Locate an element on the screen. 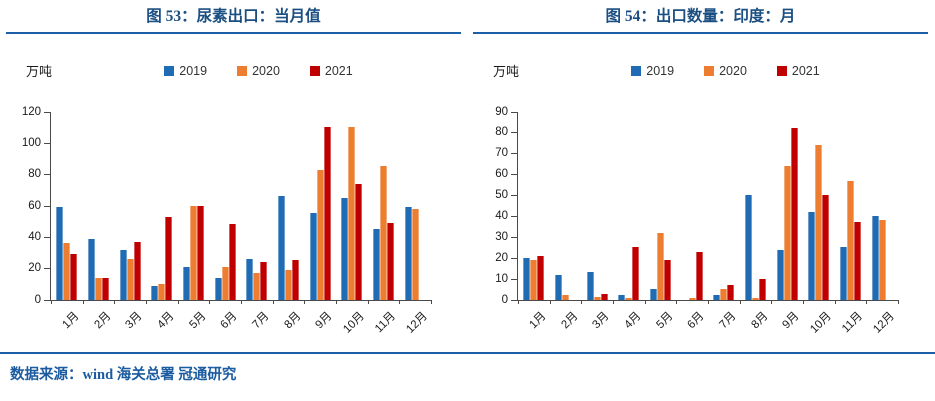 Image resolution: width=935 pixels, height=401 pixels. legend-item-2020: 2020 is located at coordinates (258, 71).